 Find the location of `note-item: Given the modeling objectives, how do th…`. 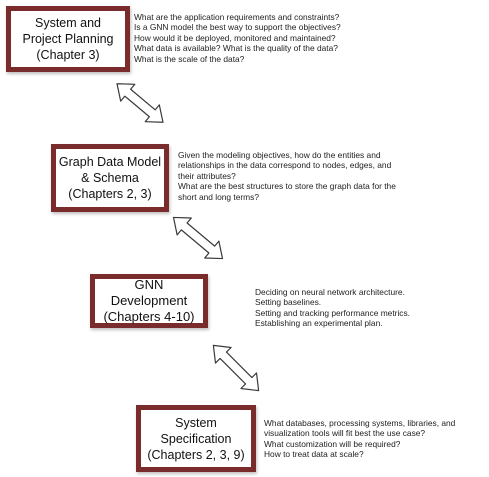

note-item: Given the modeling objectives, how do th… is located at coordinates (285, 165).